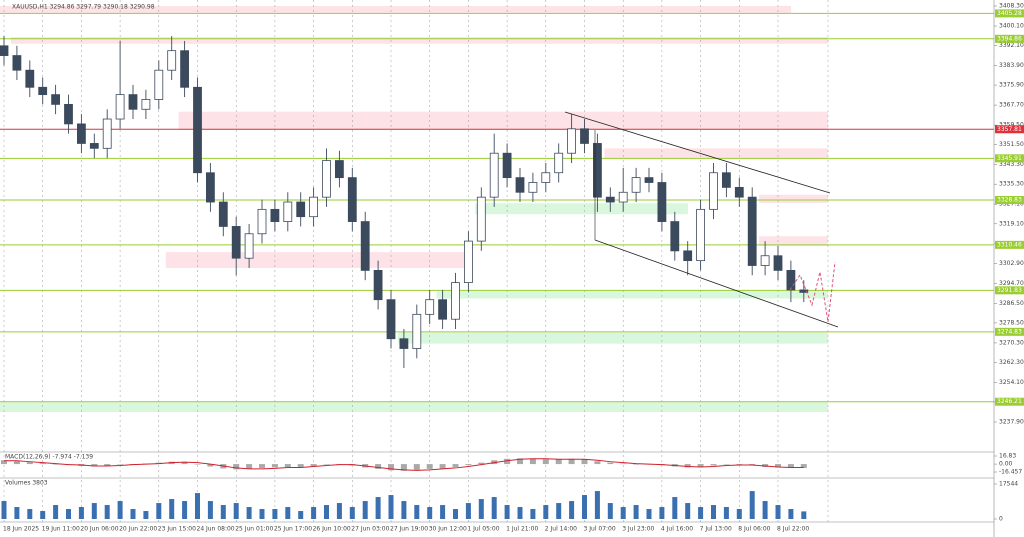  What do you see at coordinates (812, 292) in the screenshot?
I see `forecast-path` at bounding box center [812, 292].